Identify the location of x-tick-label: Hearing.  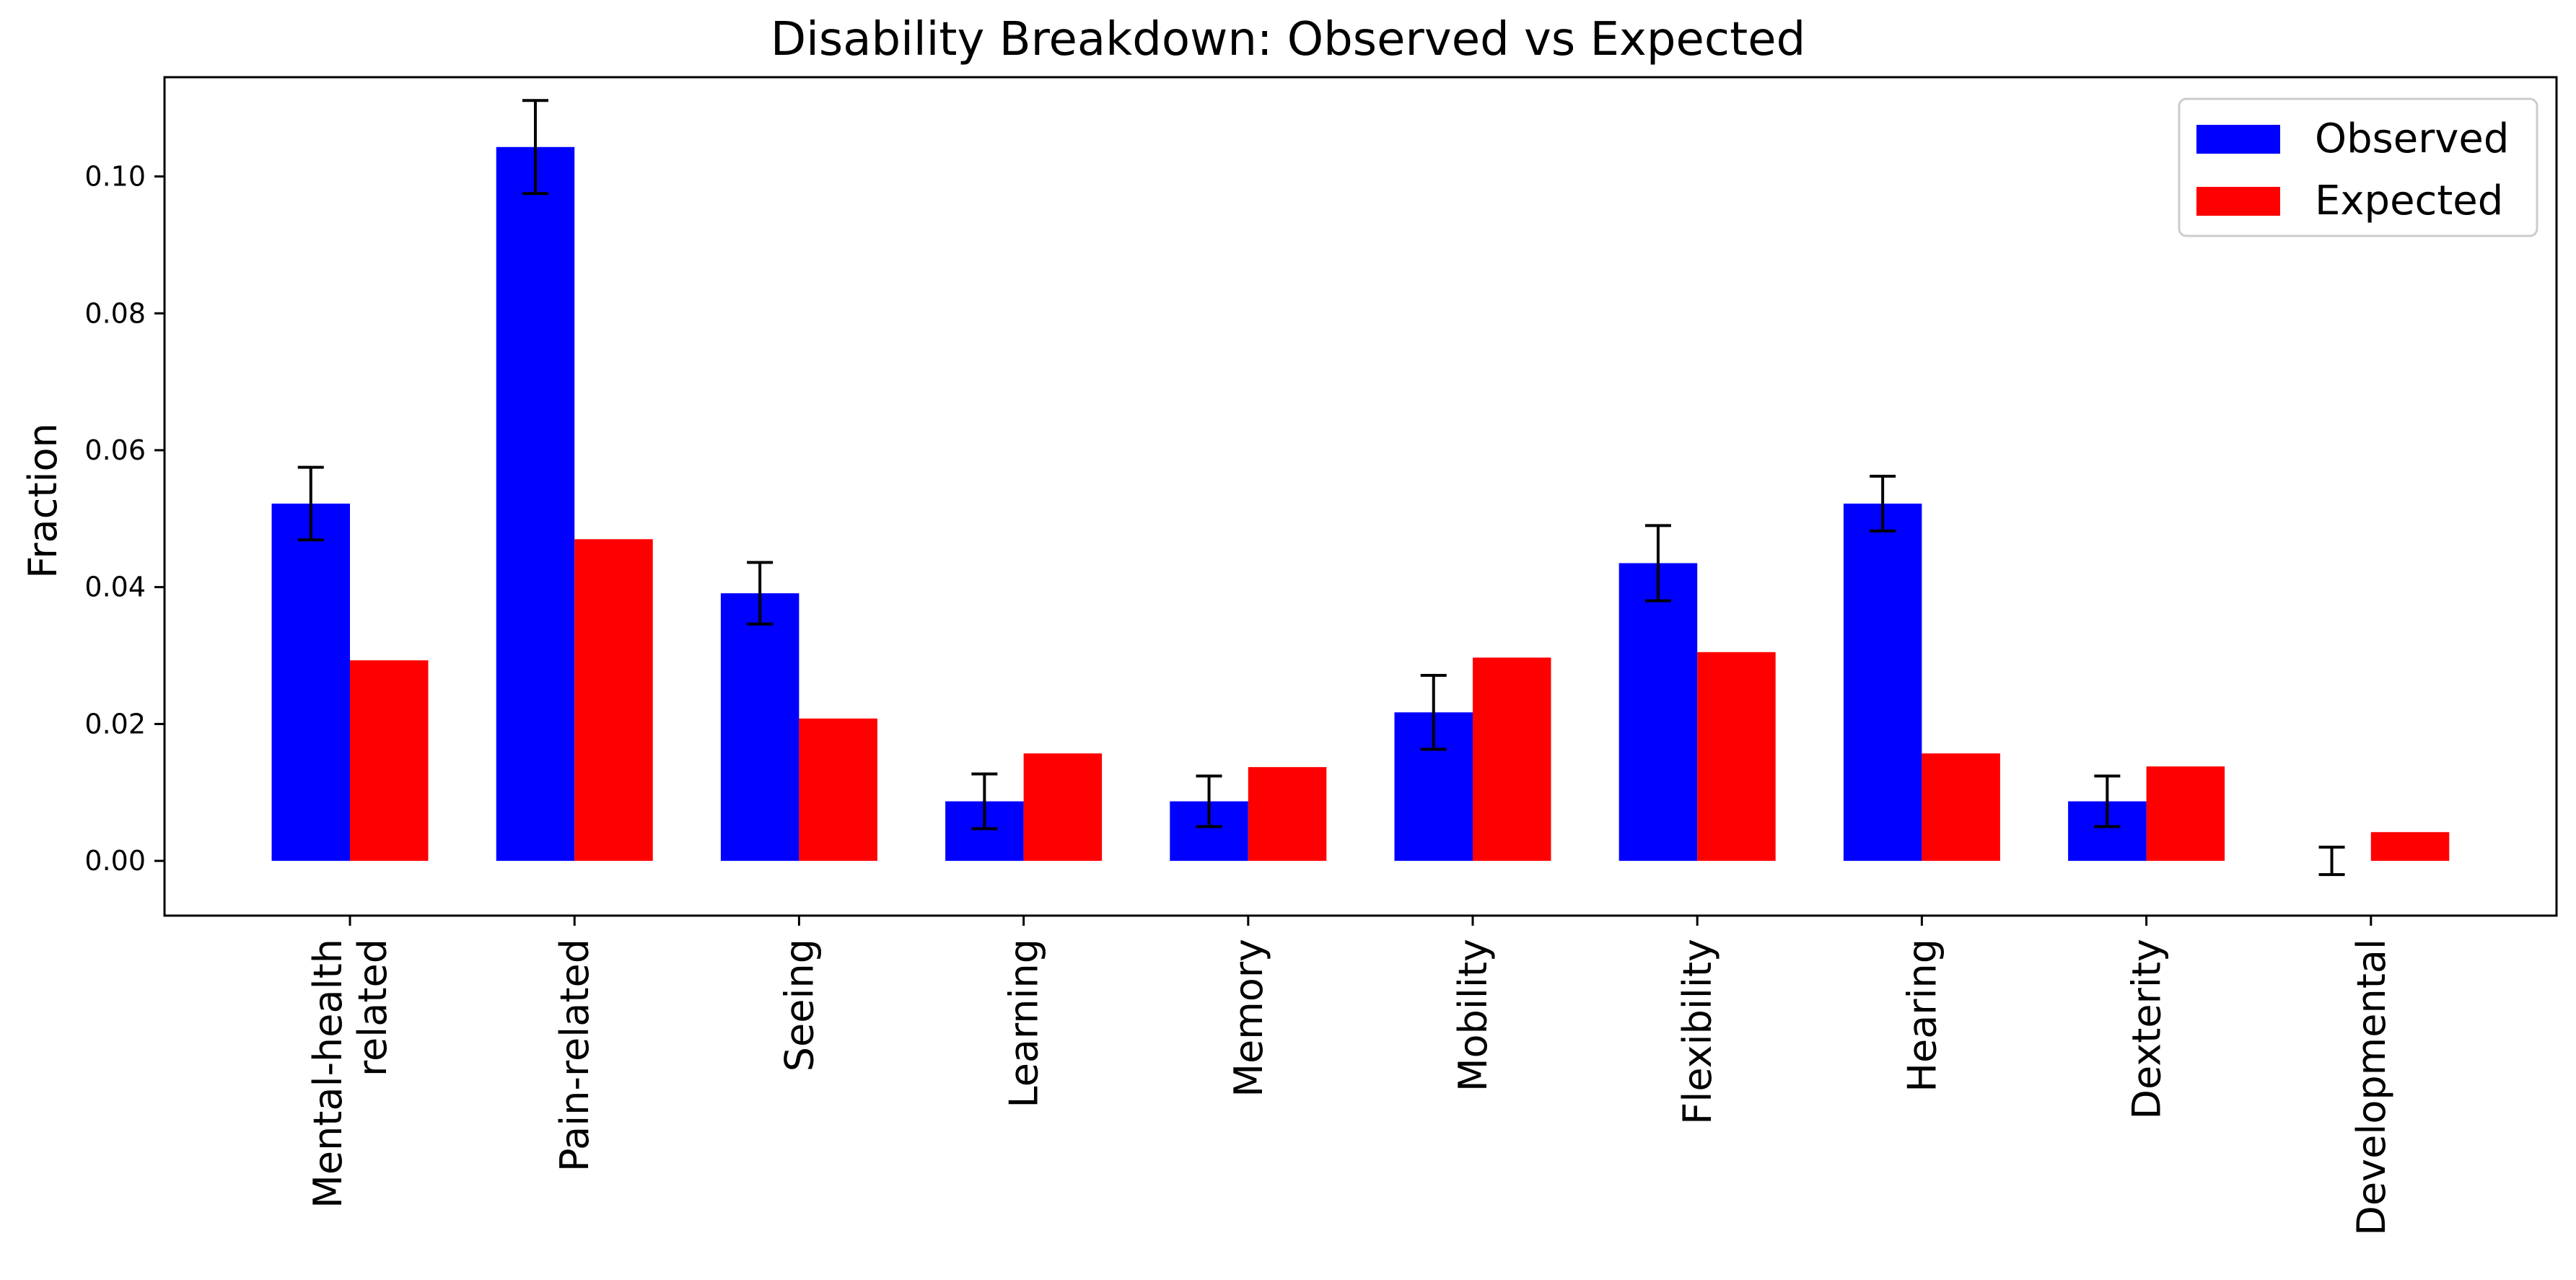
(1922, 1015).